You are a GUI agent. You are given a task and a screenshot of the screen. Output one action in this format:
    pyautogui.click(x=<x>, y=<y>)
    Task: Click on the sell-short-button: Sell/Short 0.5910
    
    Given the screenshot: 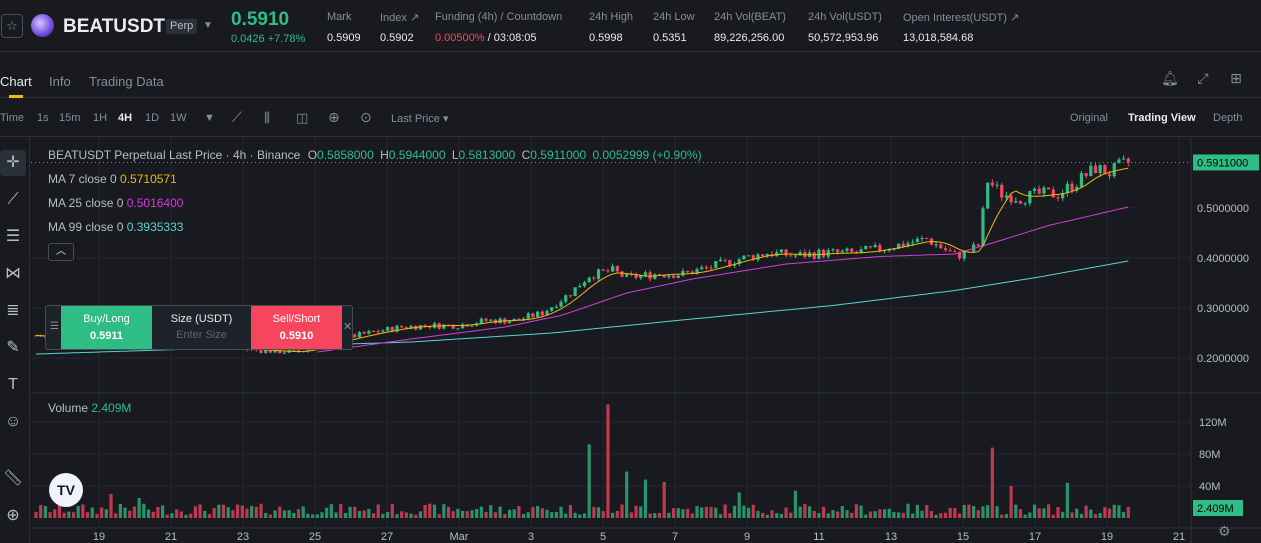 What is the action you would take?
    pyautogui.click(x=296, y=327)
    